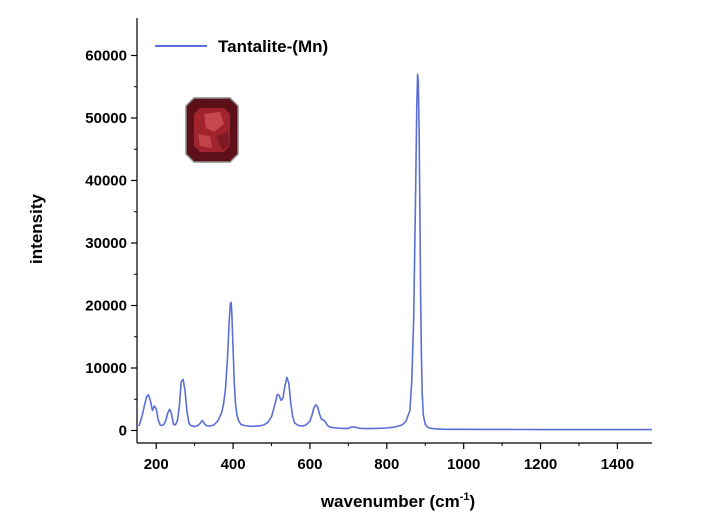  I want to click on x-ticks: 200 400 600 800 1000 1200 1400, so click(389, 458).